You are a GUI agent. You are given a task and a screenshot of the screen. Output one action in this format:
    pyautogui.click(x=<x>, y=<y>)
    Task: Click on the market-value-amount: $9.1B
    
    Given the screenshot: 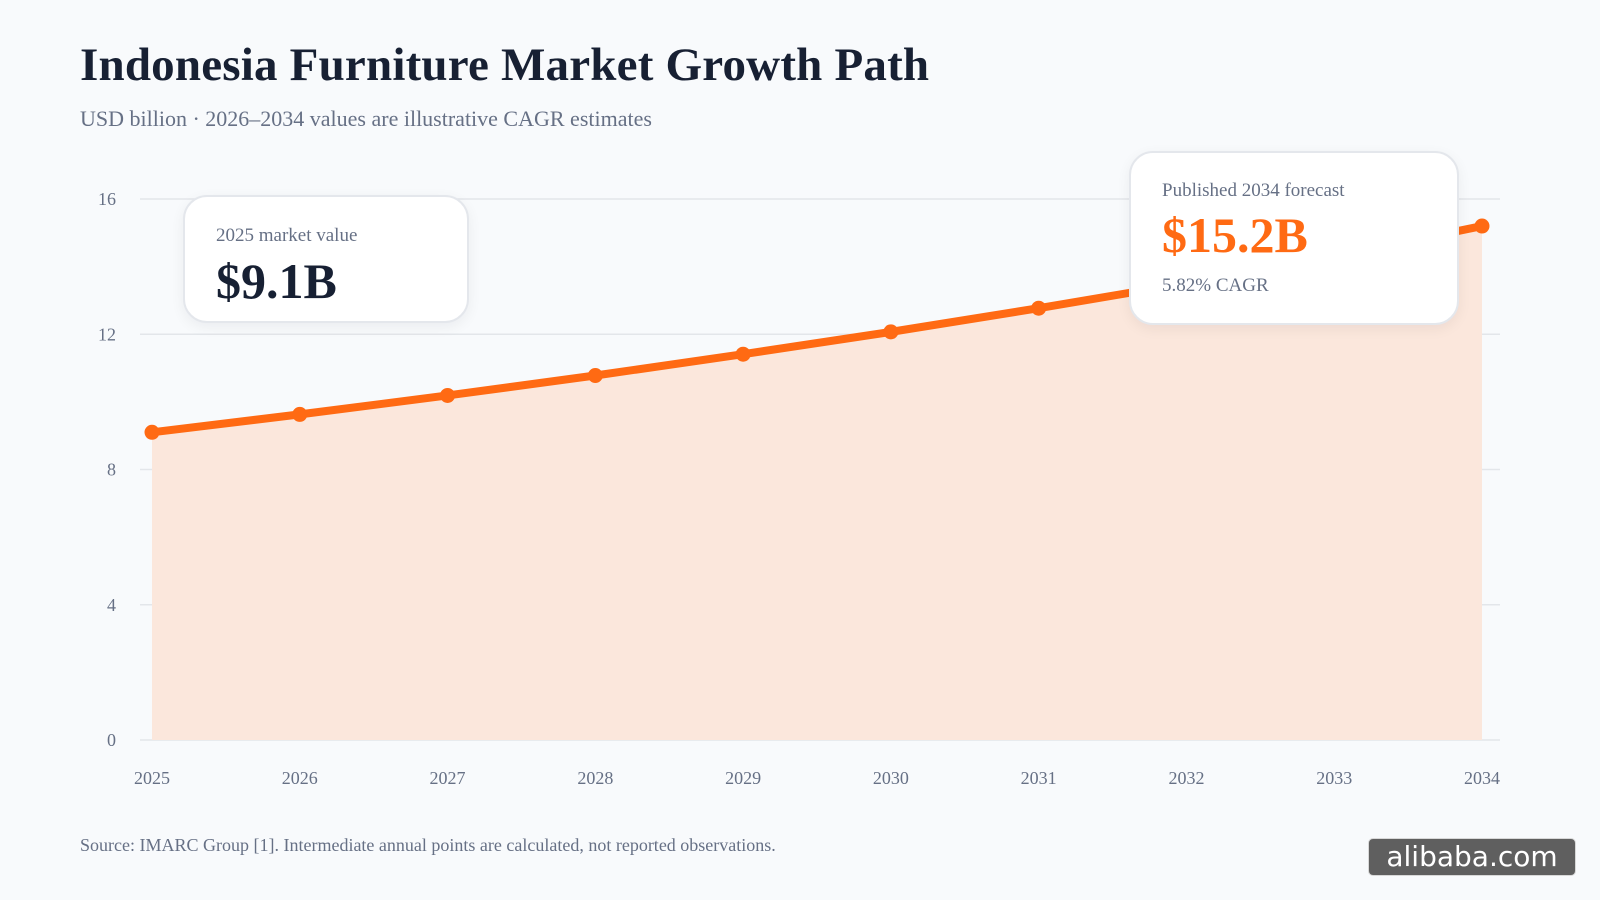 What is the action you would take?
    pyautogui.click(x=276, y=281)
    